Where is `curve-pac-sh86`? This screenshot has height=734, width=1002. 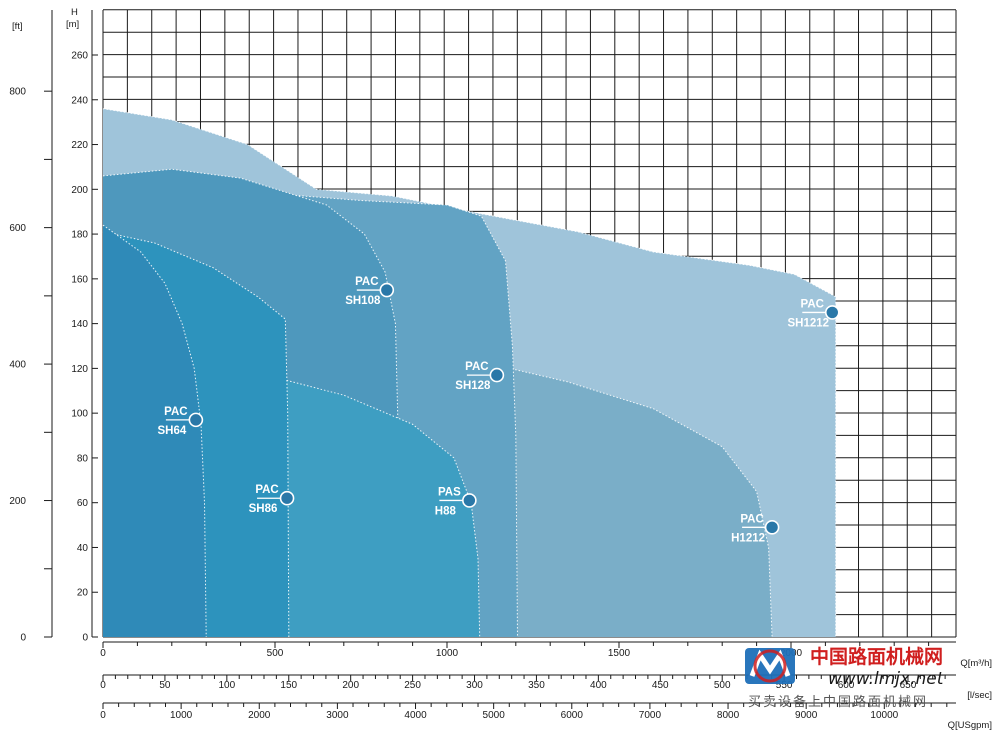 curve-pac-sh86 is located at coordinates (196, 434).